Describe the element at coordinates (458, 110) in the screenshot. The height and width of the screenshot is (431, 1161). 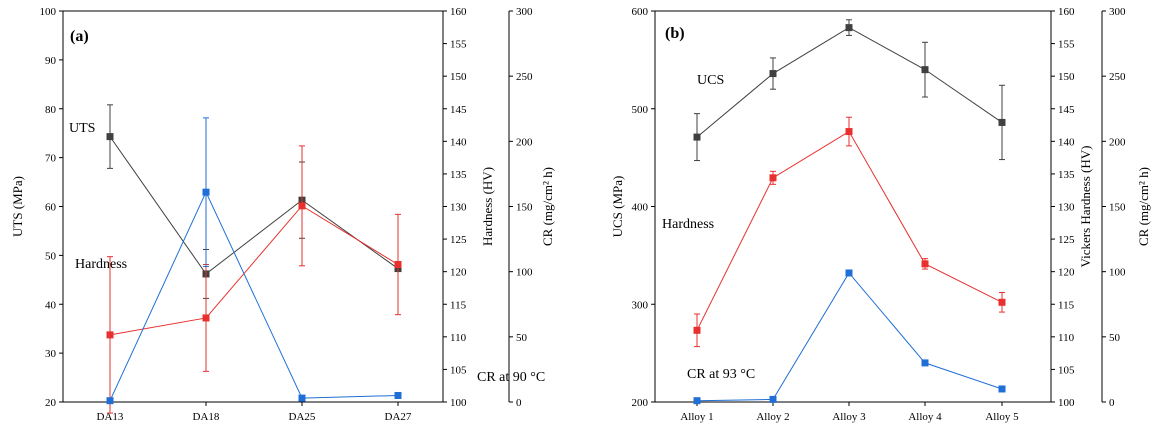
I see `hardness-axis-tick-label: 145` at that location.